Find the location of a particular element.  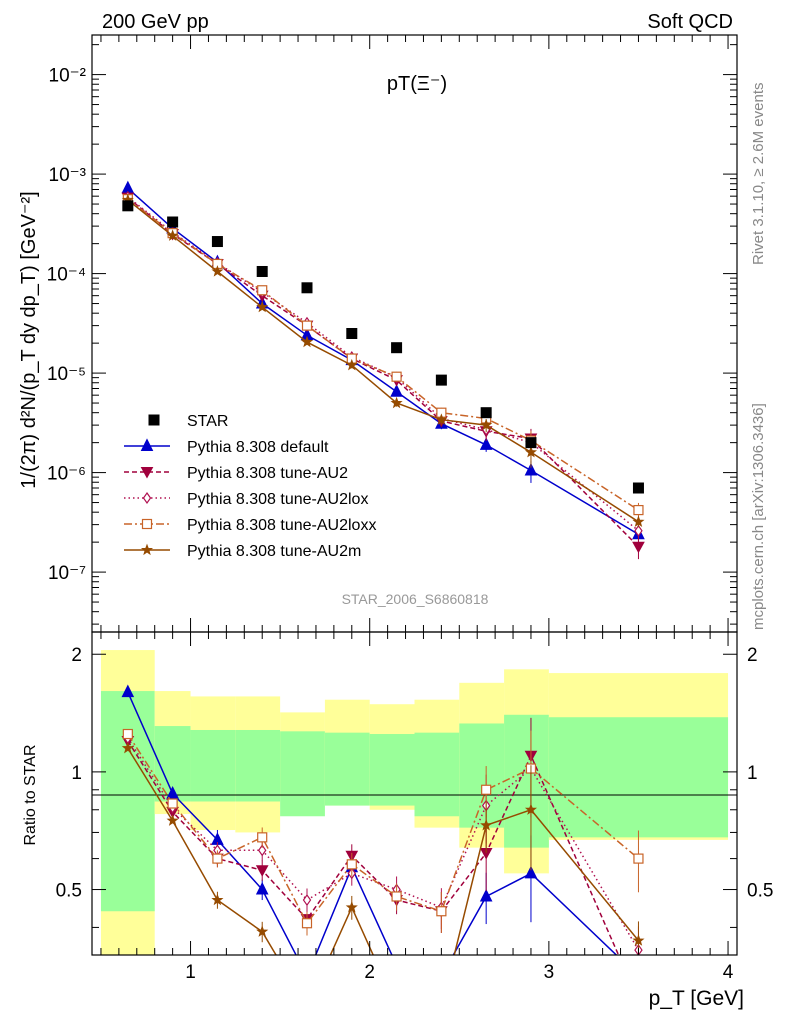

legend-label: Pythia 8.308 tune-AU2loxx is located at coordinates (281, 525).